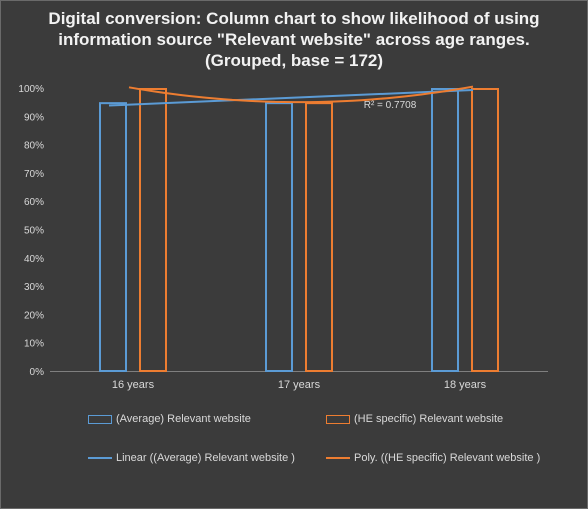 The image size is (588, 509). Describe the element at coordinates (34, 344) in the screenshot. I see `y-tick-label: 10%` at that location.